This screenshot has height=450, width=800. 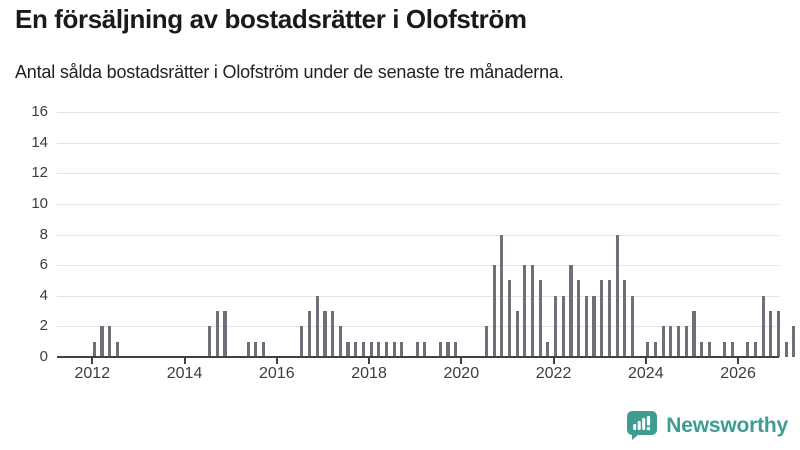 I want to click on y-tick-label: 12, so click(x=39, y=173).